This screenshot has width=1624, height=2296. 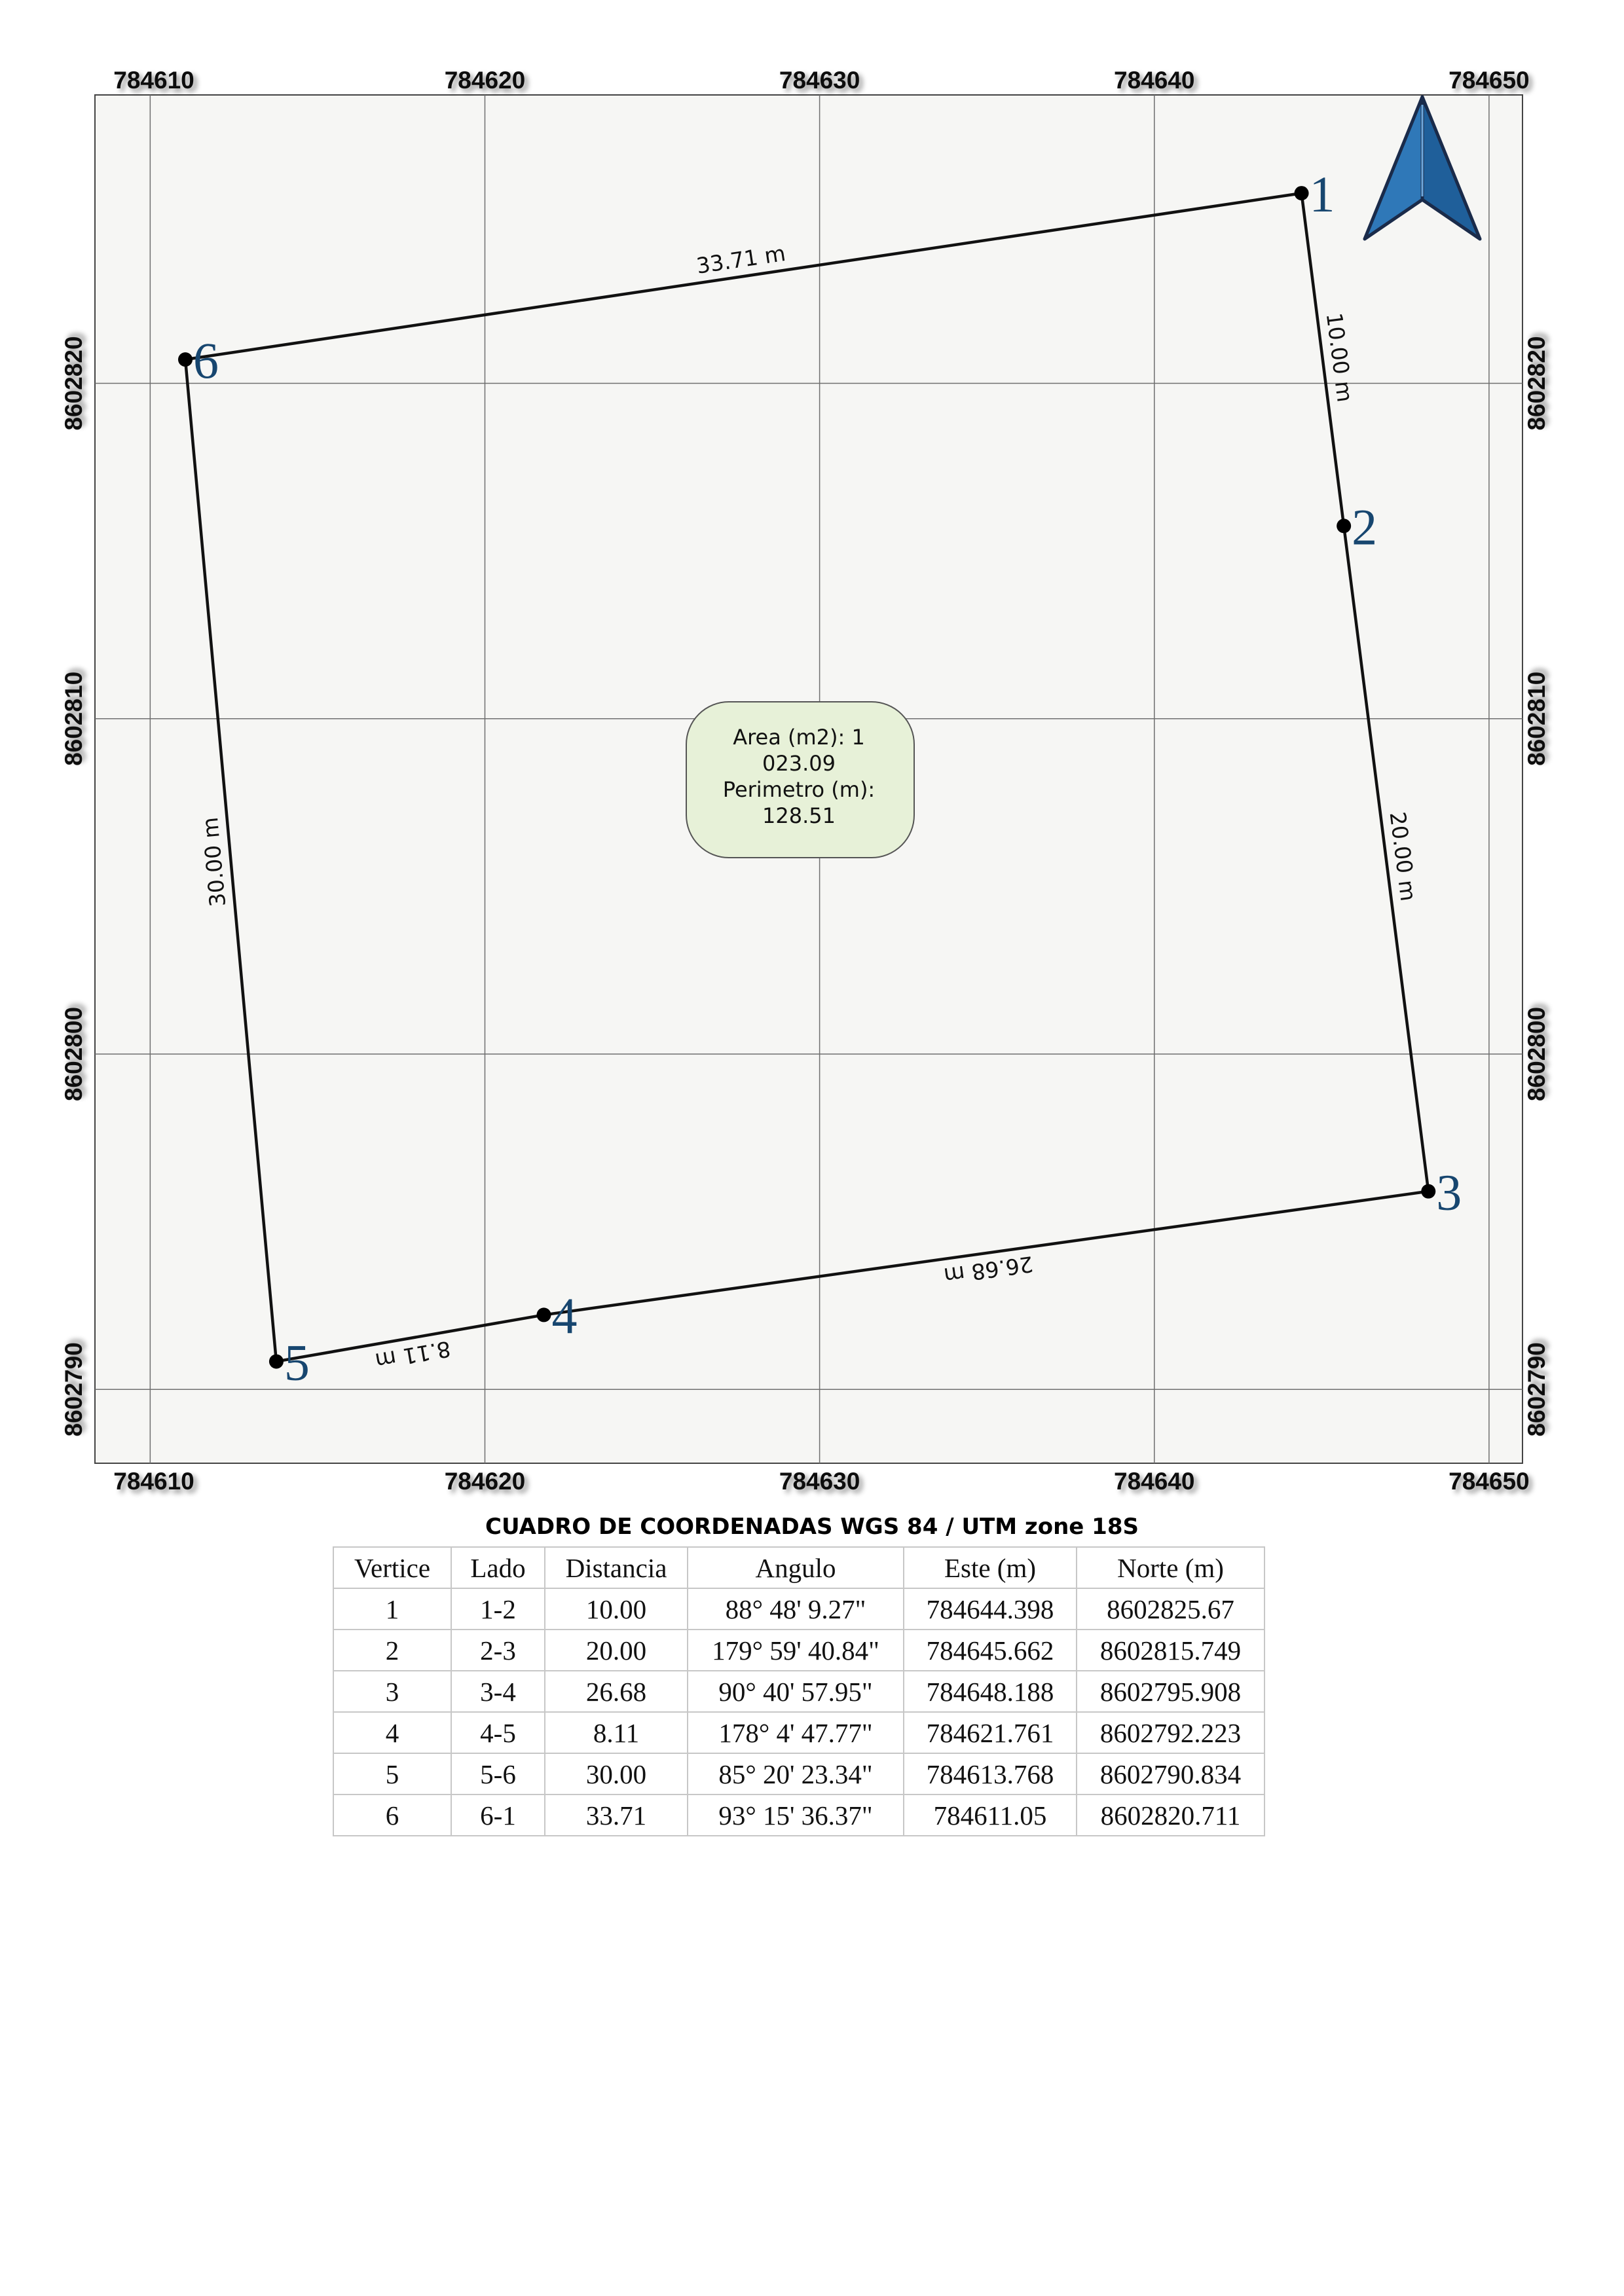 I want to click on x-tick-label-top: 784620, so click(x=485, y=80).